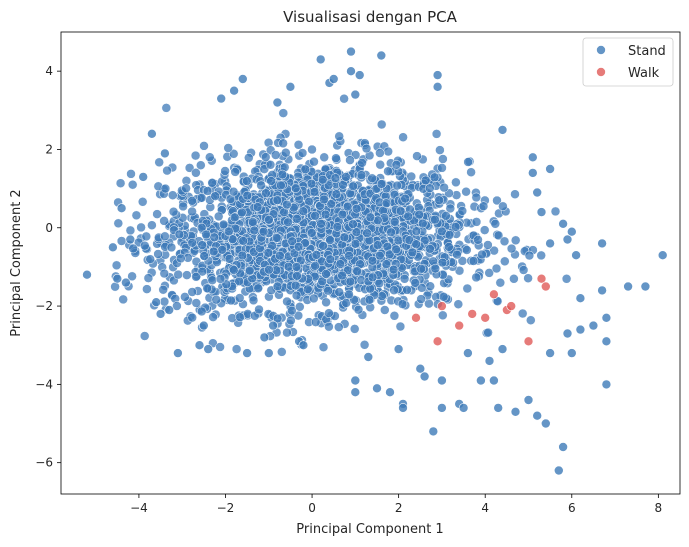  What do you see at coordinates (481, 310) in the screenshot?
I see `series-walk` at bounding box center [481, 310].